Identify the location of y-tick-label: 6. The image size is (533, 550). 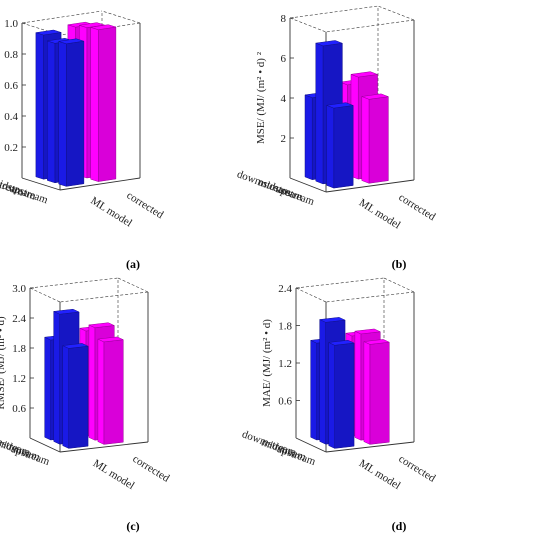
(284, 59).